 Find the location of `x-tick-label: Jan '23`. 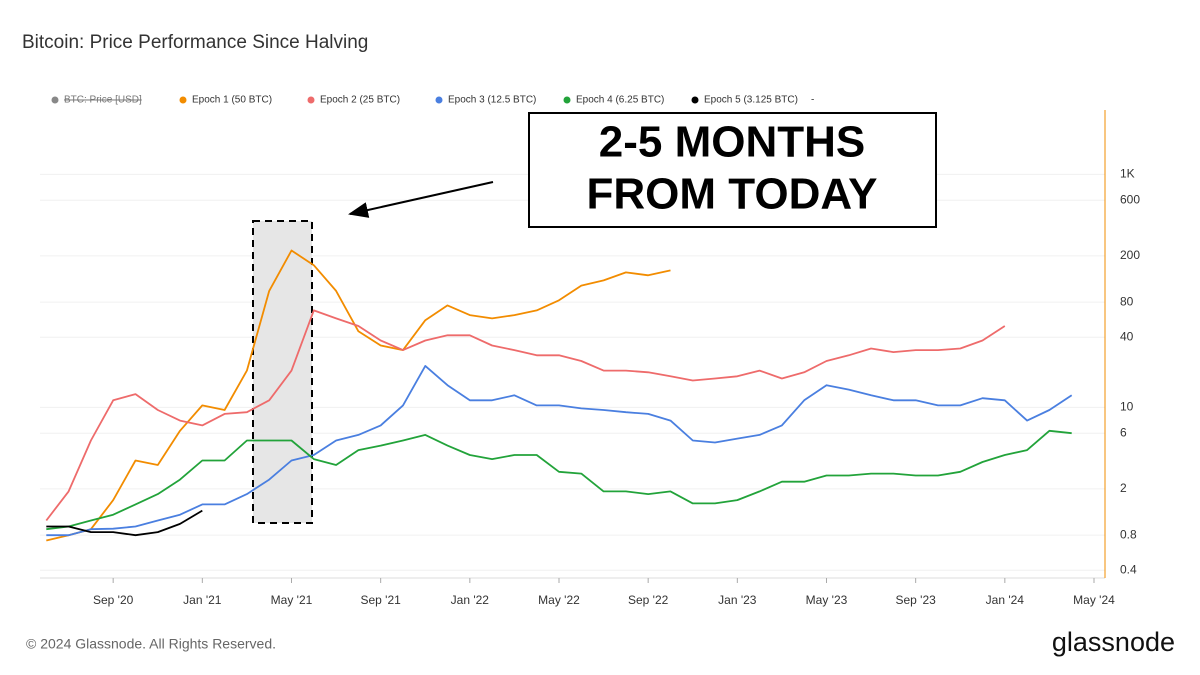

x-tick-label: Jan '23 is located at coordinates (737, 600).